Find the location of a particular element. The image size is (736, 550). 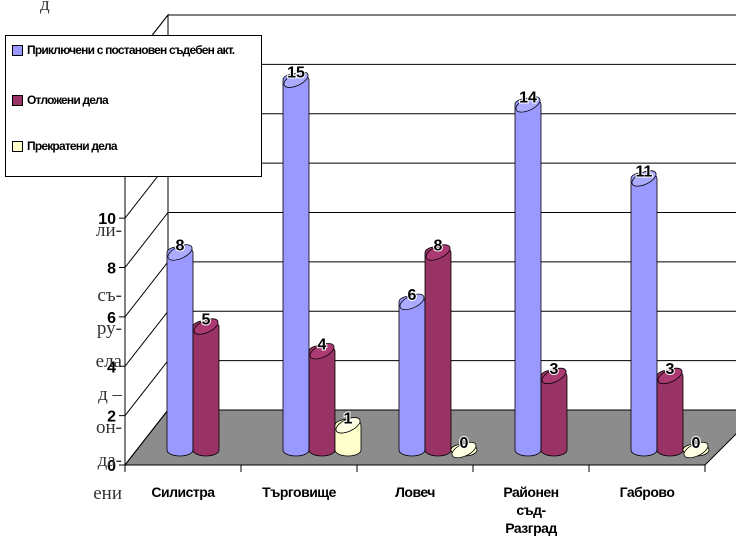

y-tick-label: 0 is located at coordinates (111, 466).